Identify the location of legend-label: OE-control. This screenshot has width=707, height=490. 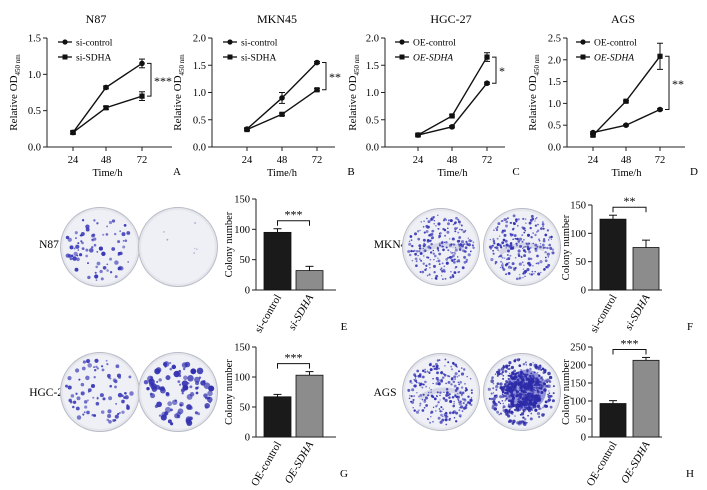
(434, 44).